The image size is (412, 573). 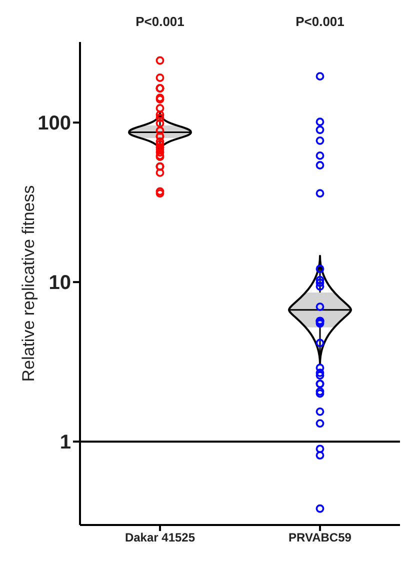 I want to click on x-tick-label: PRVABC59, so click(x=320, y=537).